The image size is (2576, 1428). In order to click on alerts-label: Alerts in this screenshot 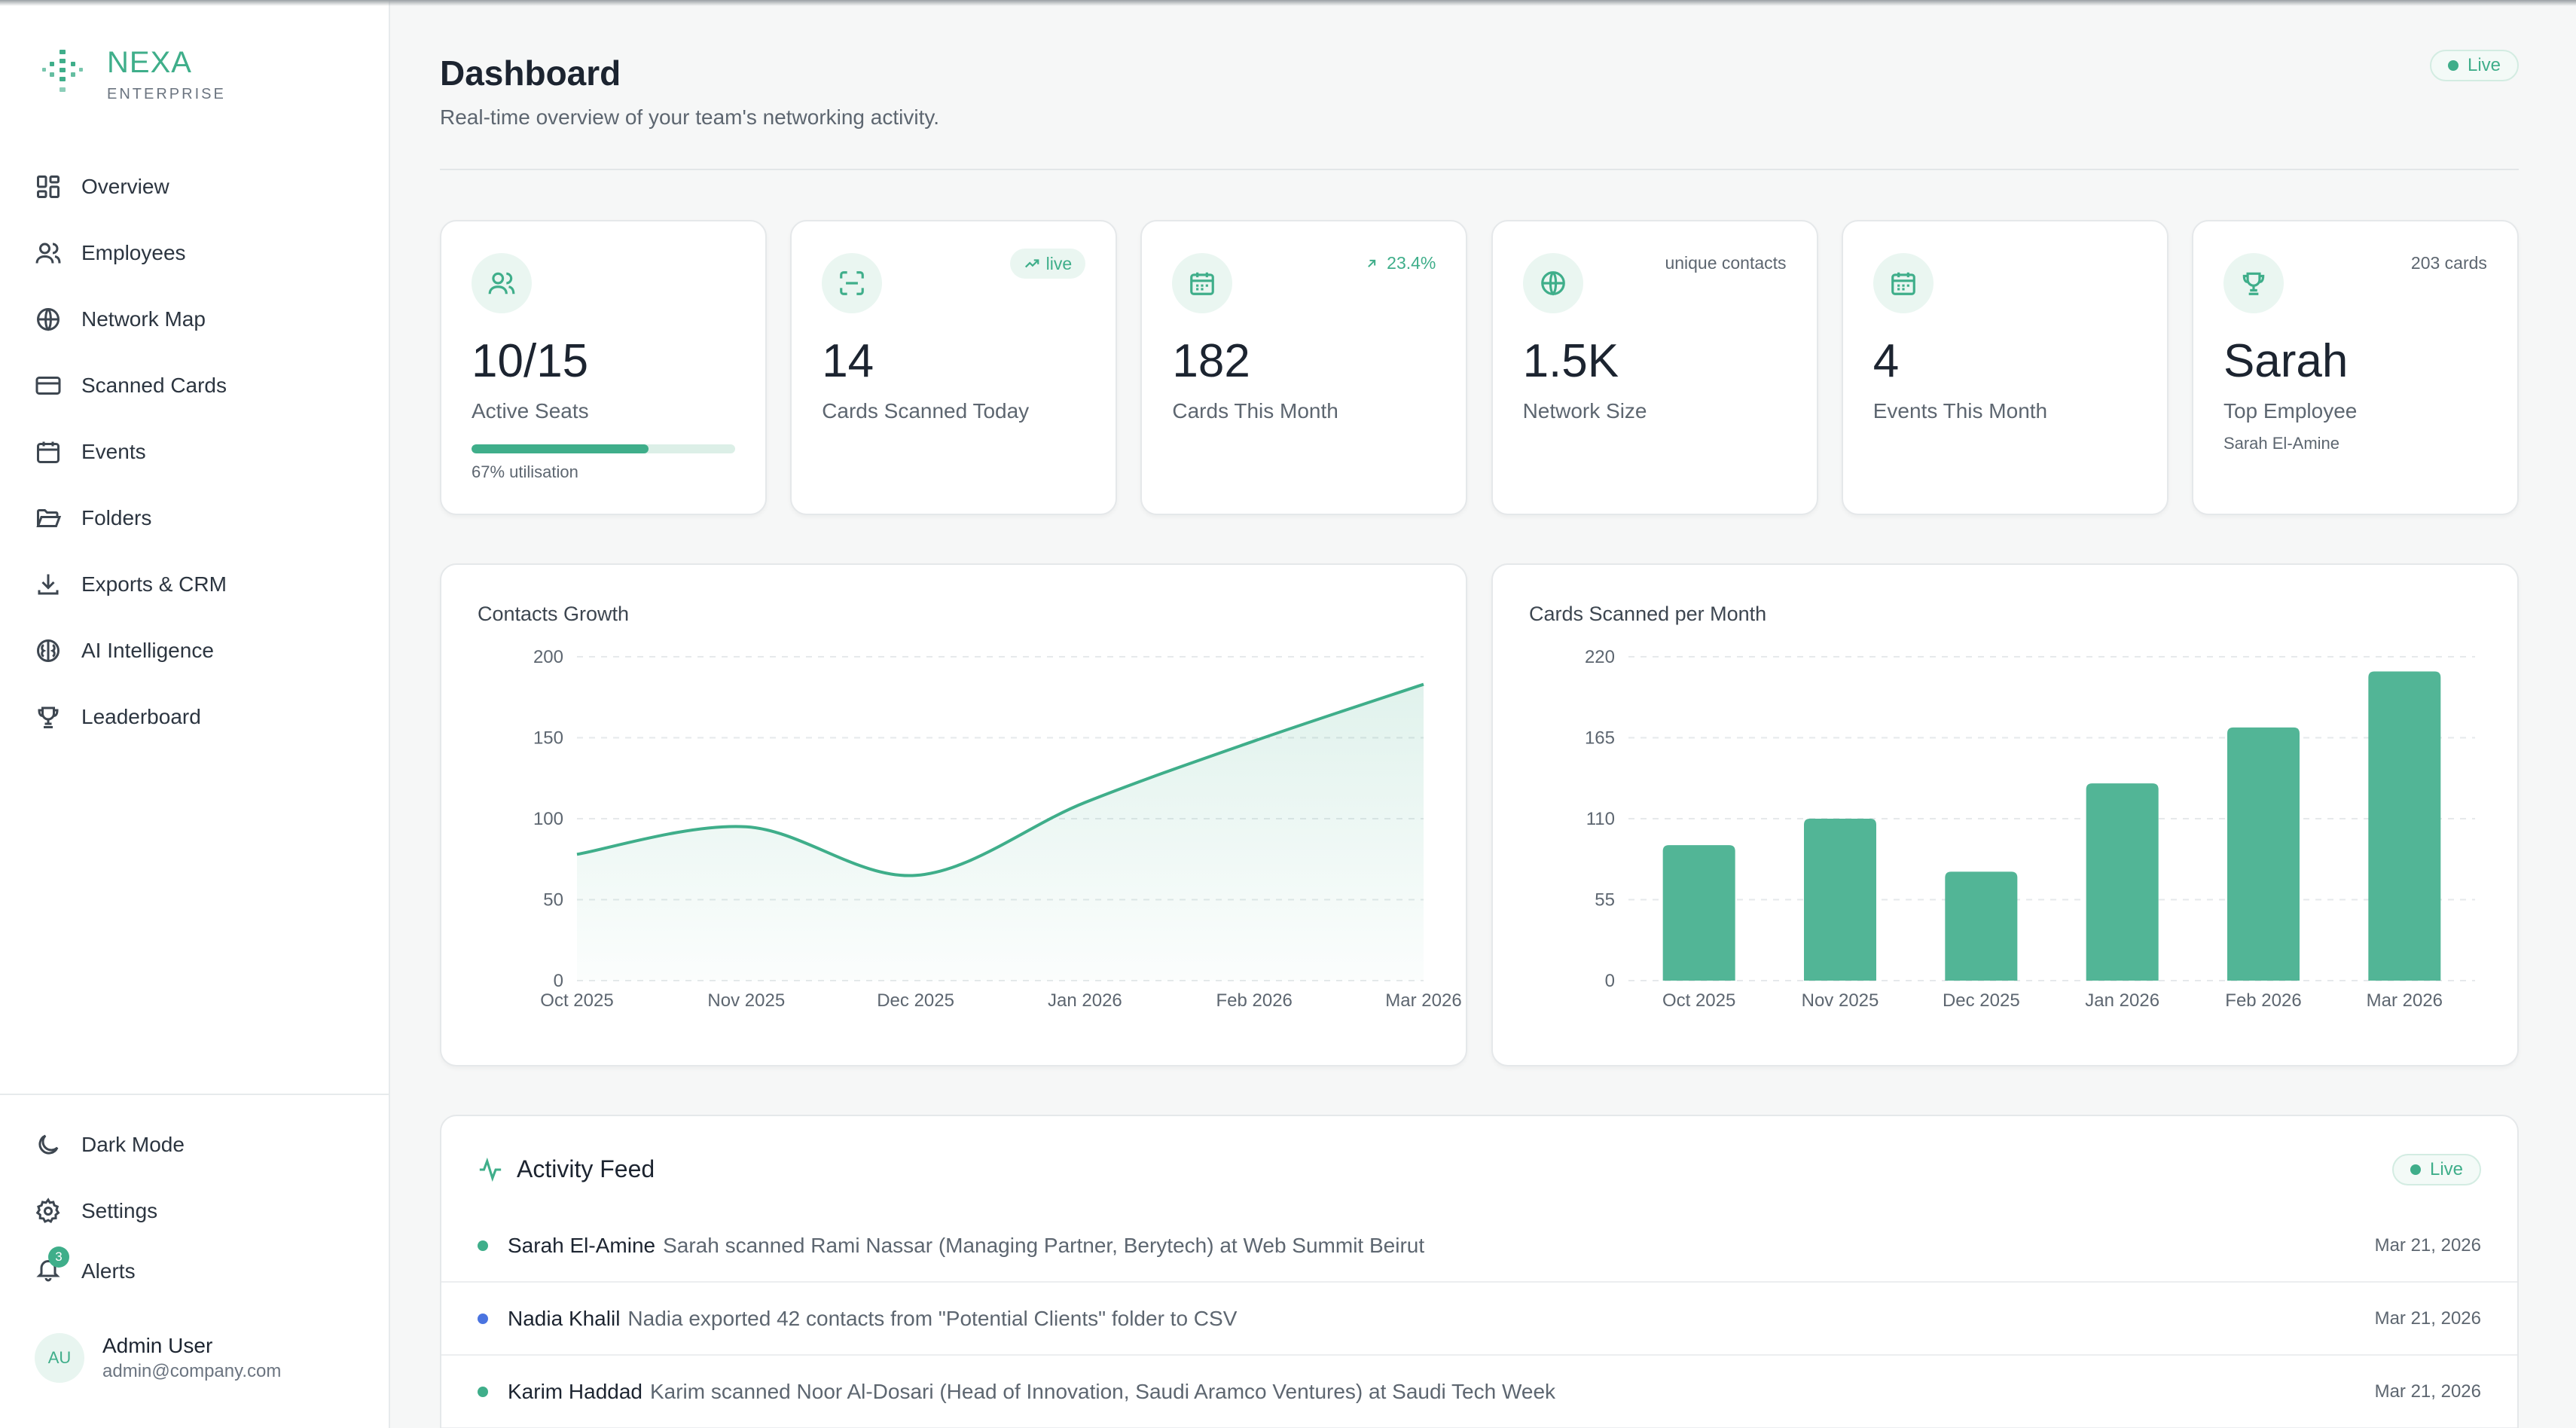, I will do `click(109, 1271)`.